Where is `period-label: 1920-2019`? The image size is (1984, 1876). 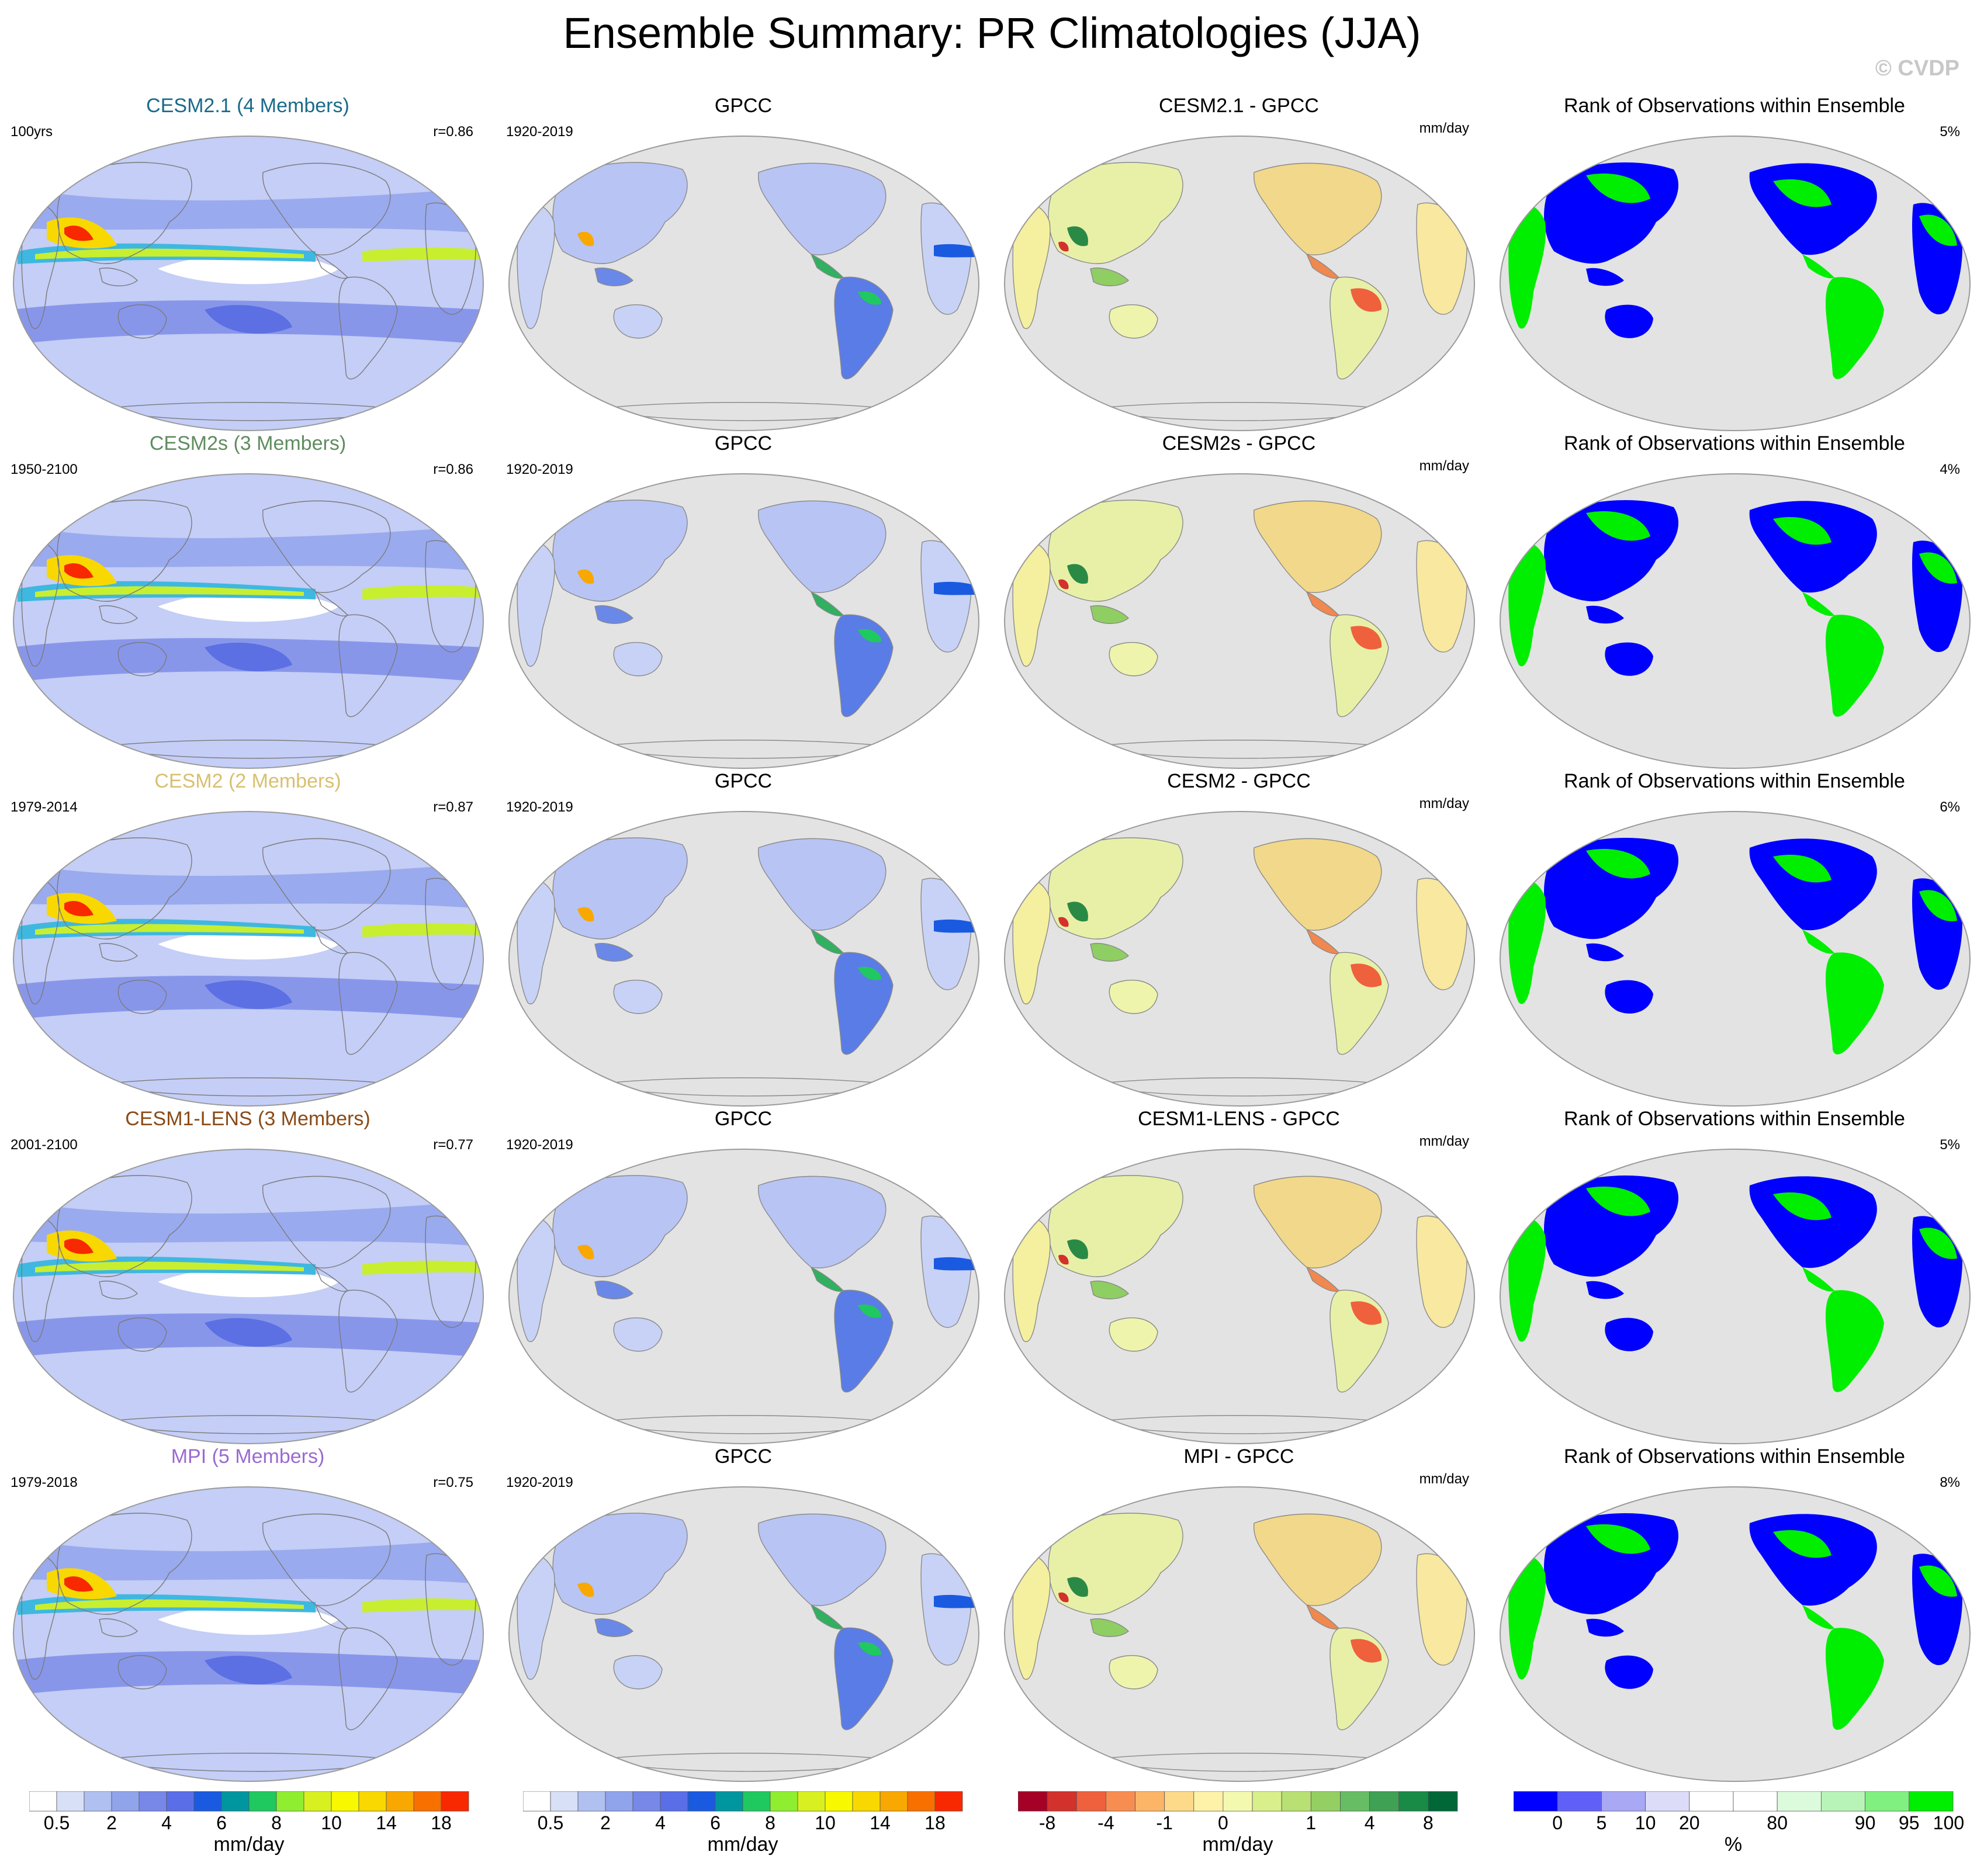 period-label: 1920-2019 is located at coordinates (539, 132).